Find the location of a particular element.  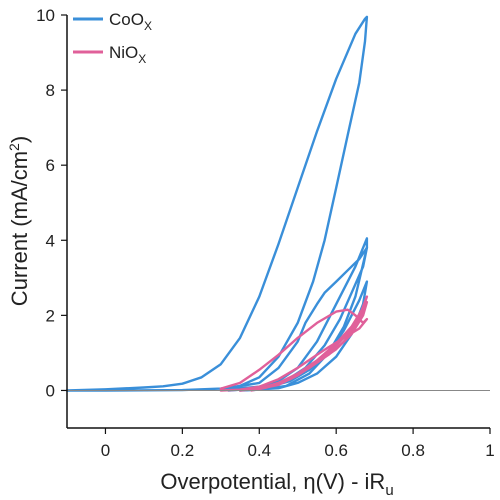

legend-label-niox-sub: X is located at coordinates (142, 59).